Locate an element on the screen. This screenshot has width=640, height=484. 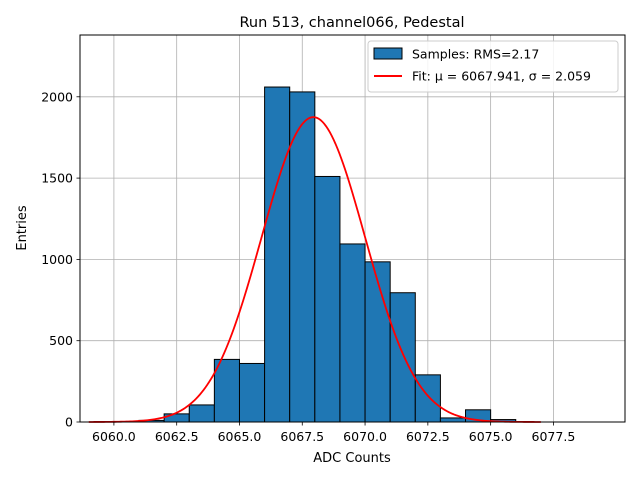
legend-fit-label: Fit: μ = 6067.941, σ = 2.059 is located at coordinates (501, 76).